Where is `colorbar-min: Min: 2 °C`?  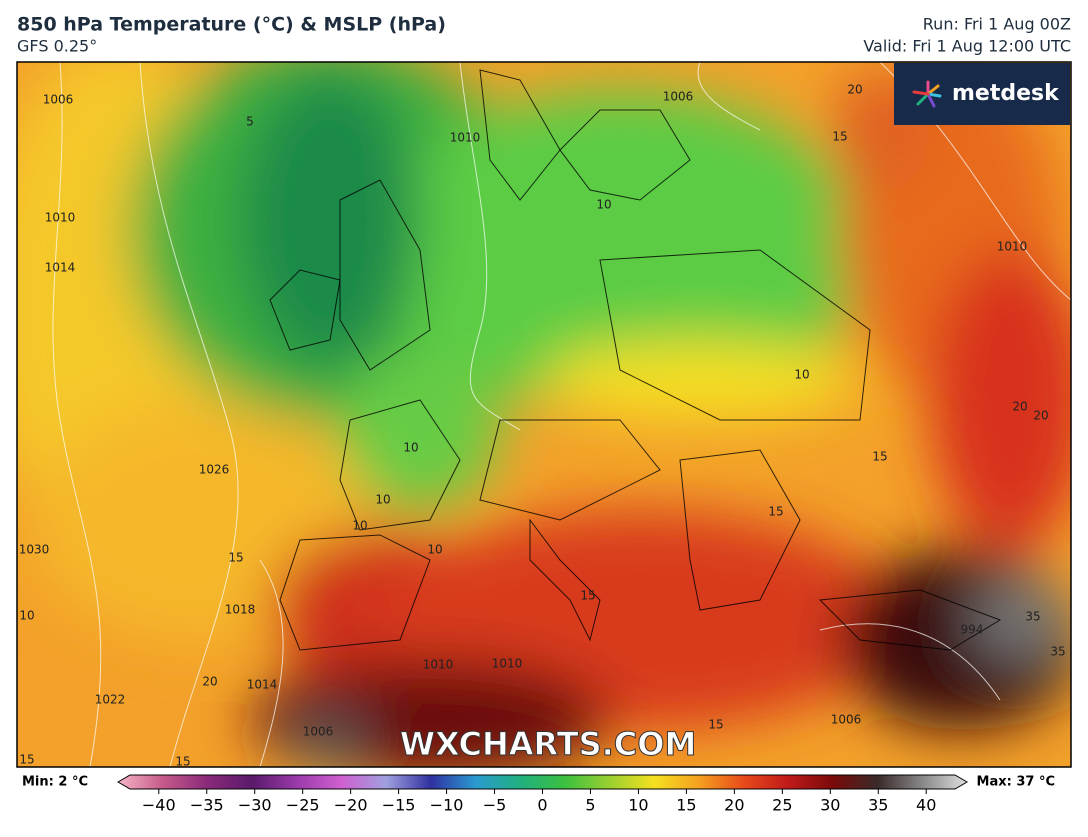
colorbar-min: Min: 2 °C is located at coordinates (55, 782).